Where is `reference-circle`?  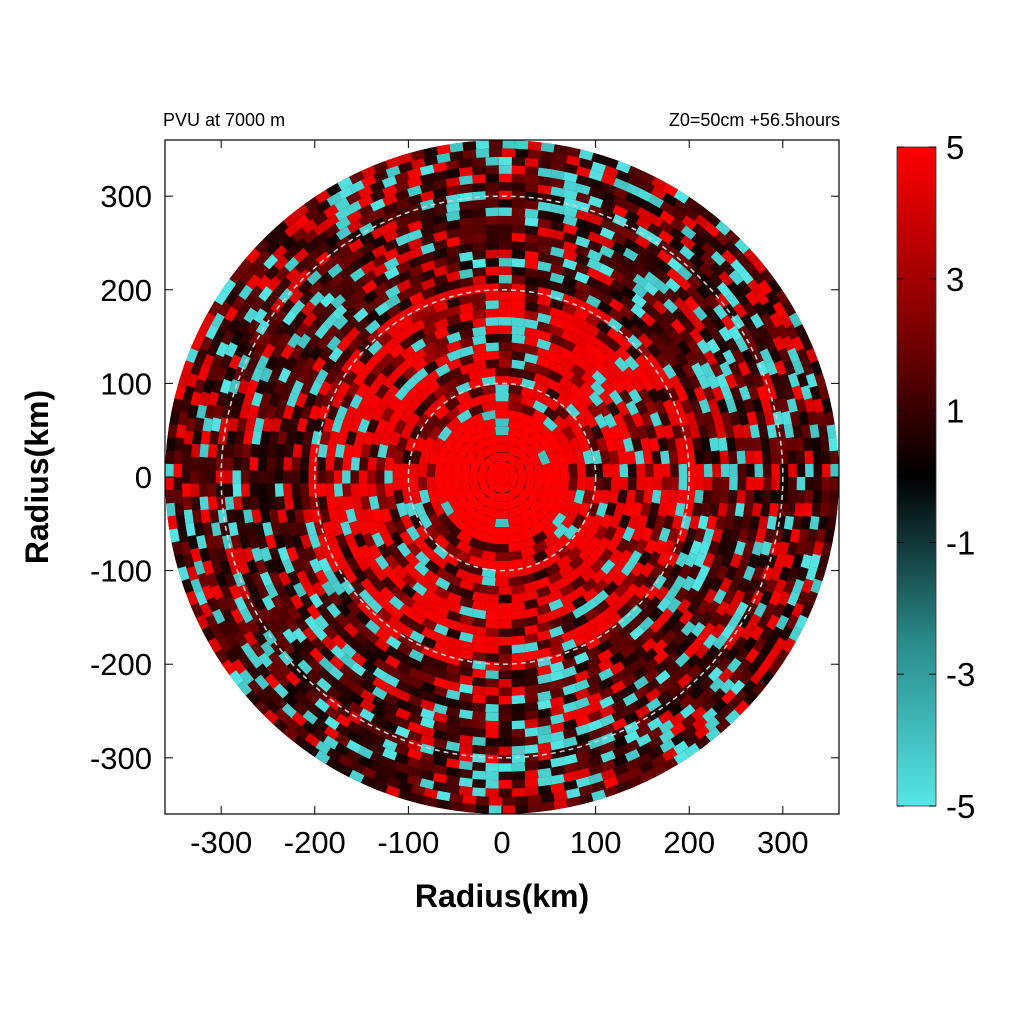 reference-circle is located at coordinates (502, 477).